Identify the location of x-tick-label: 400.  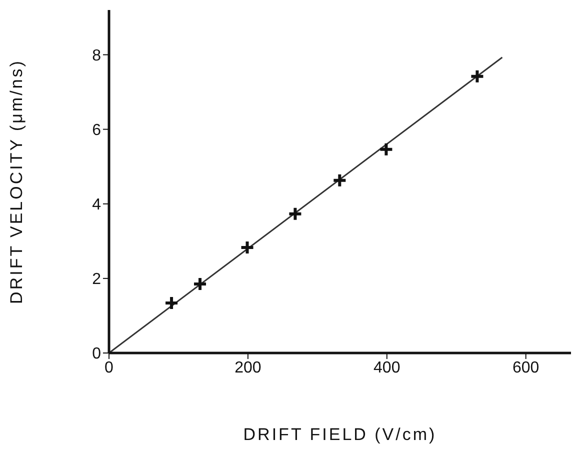
(387, 367).